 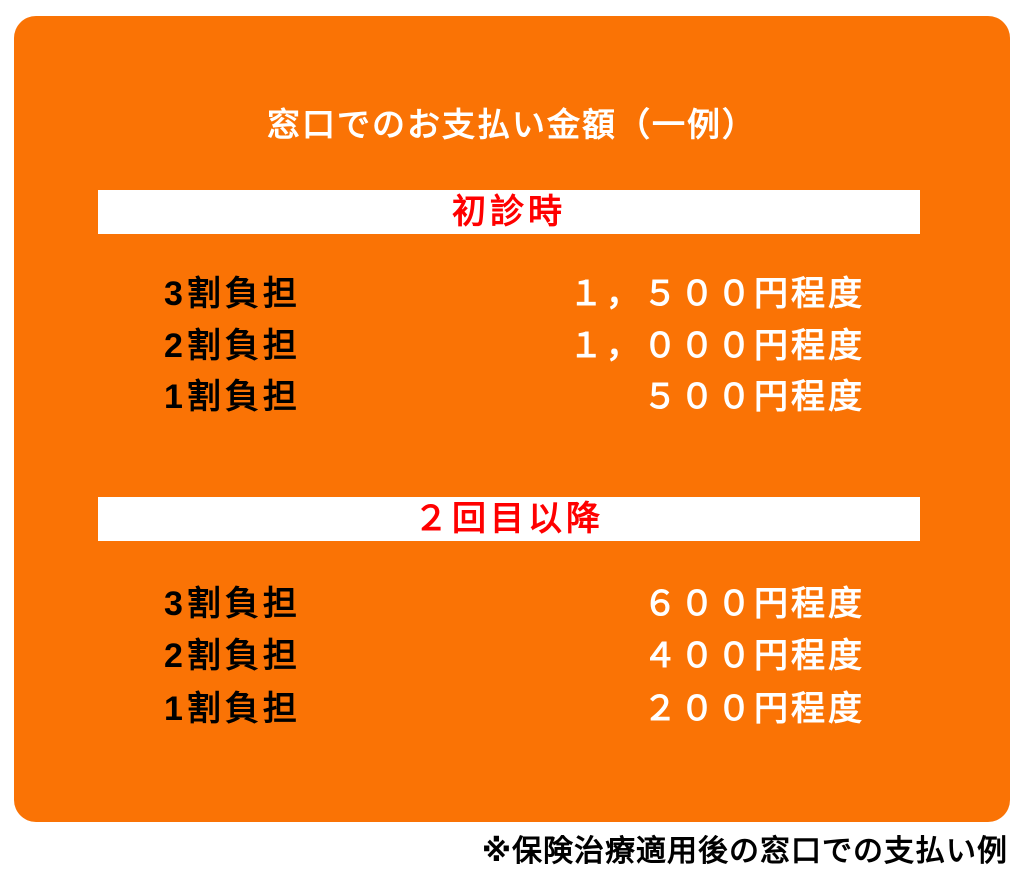 What do you see at coordinates (512, 124) in the screenshot?
I see `page-title: 窓口でのお支払い金額（一例）` at bounding box center [512, 124].